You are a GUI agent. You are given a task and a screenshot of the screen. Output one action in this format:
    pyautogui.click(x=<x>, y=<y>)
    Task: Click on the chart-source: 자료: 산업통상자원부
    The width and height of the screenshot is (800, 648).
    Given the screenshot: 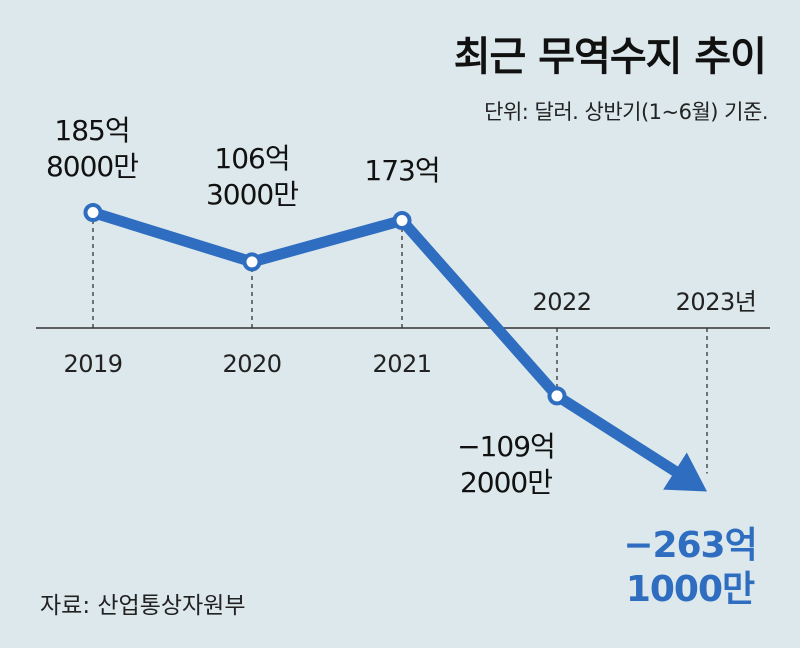 What is the action you would take?
    pyautogui.click(x=143, y=606)
    